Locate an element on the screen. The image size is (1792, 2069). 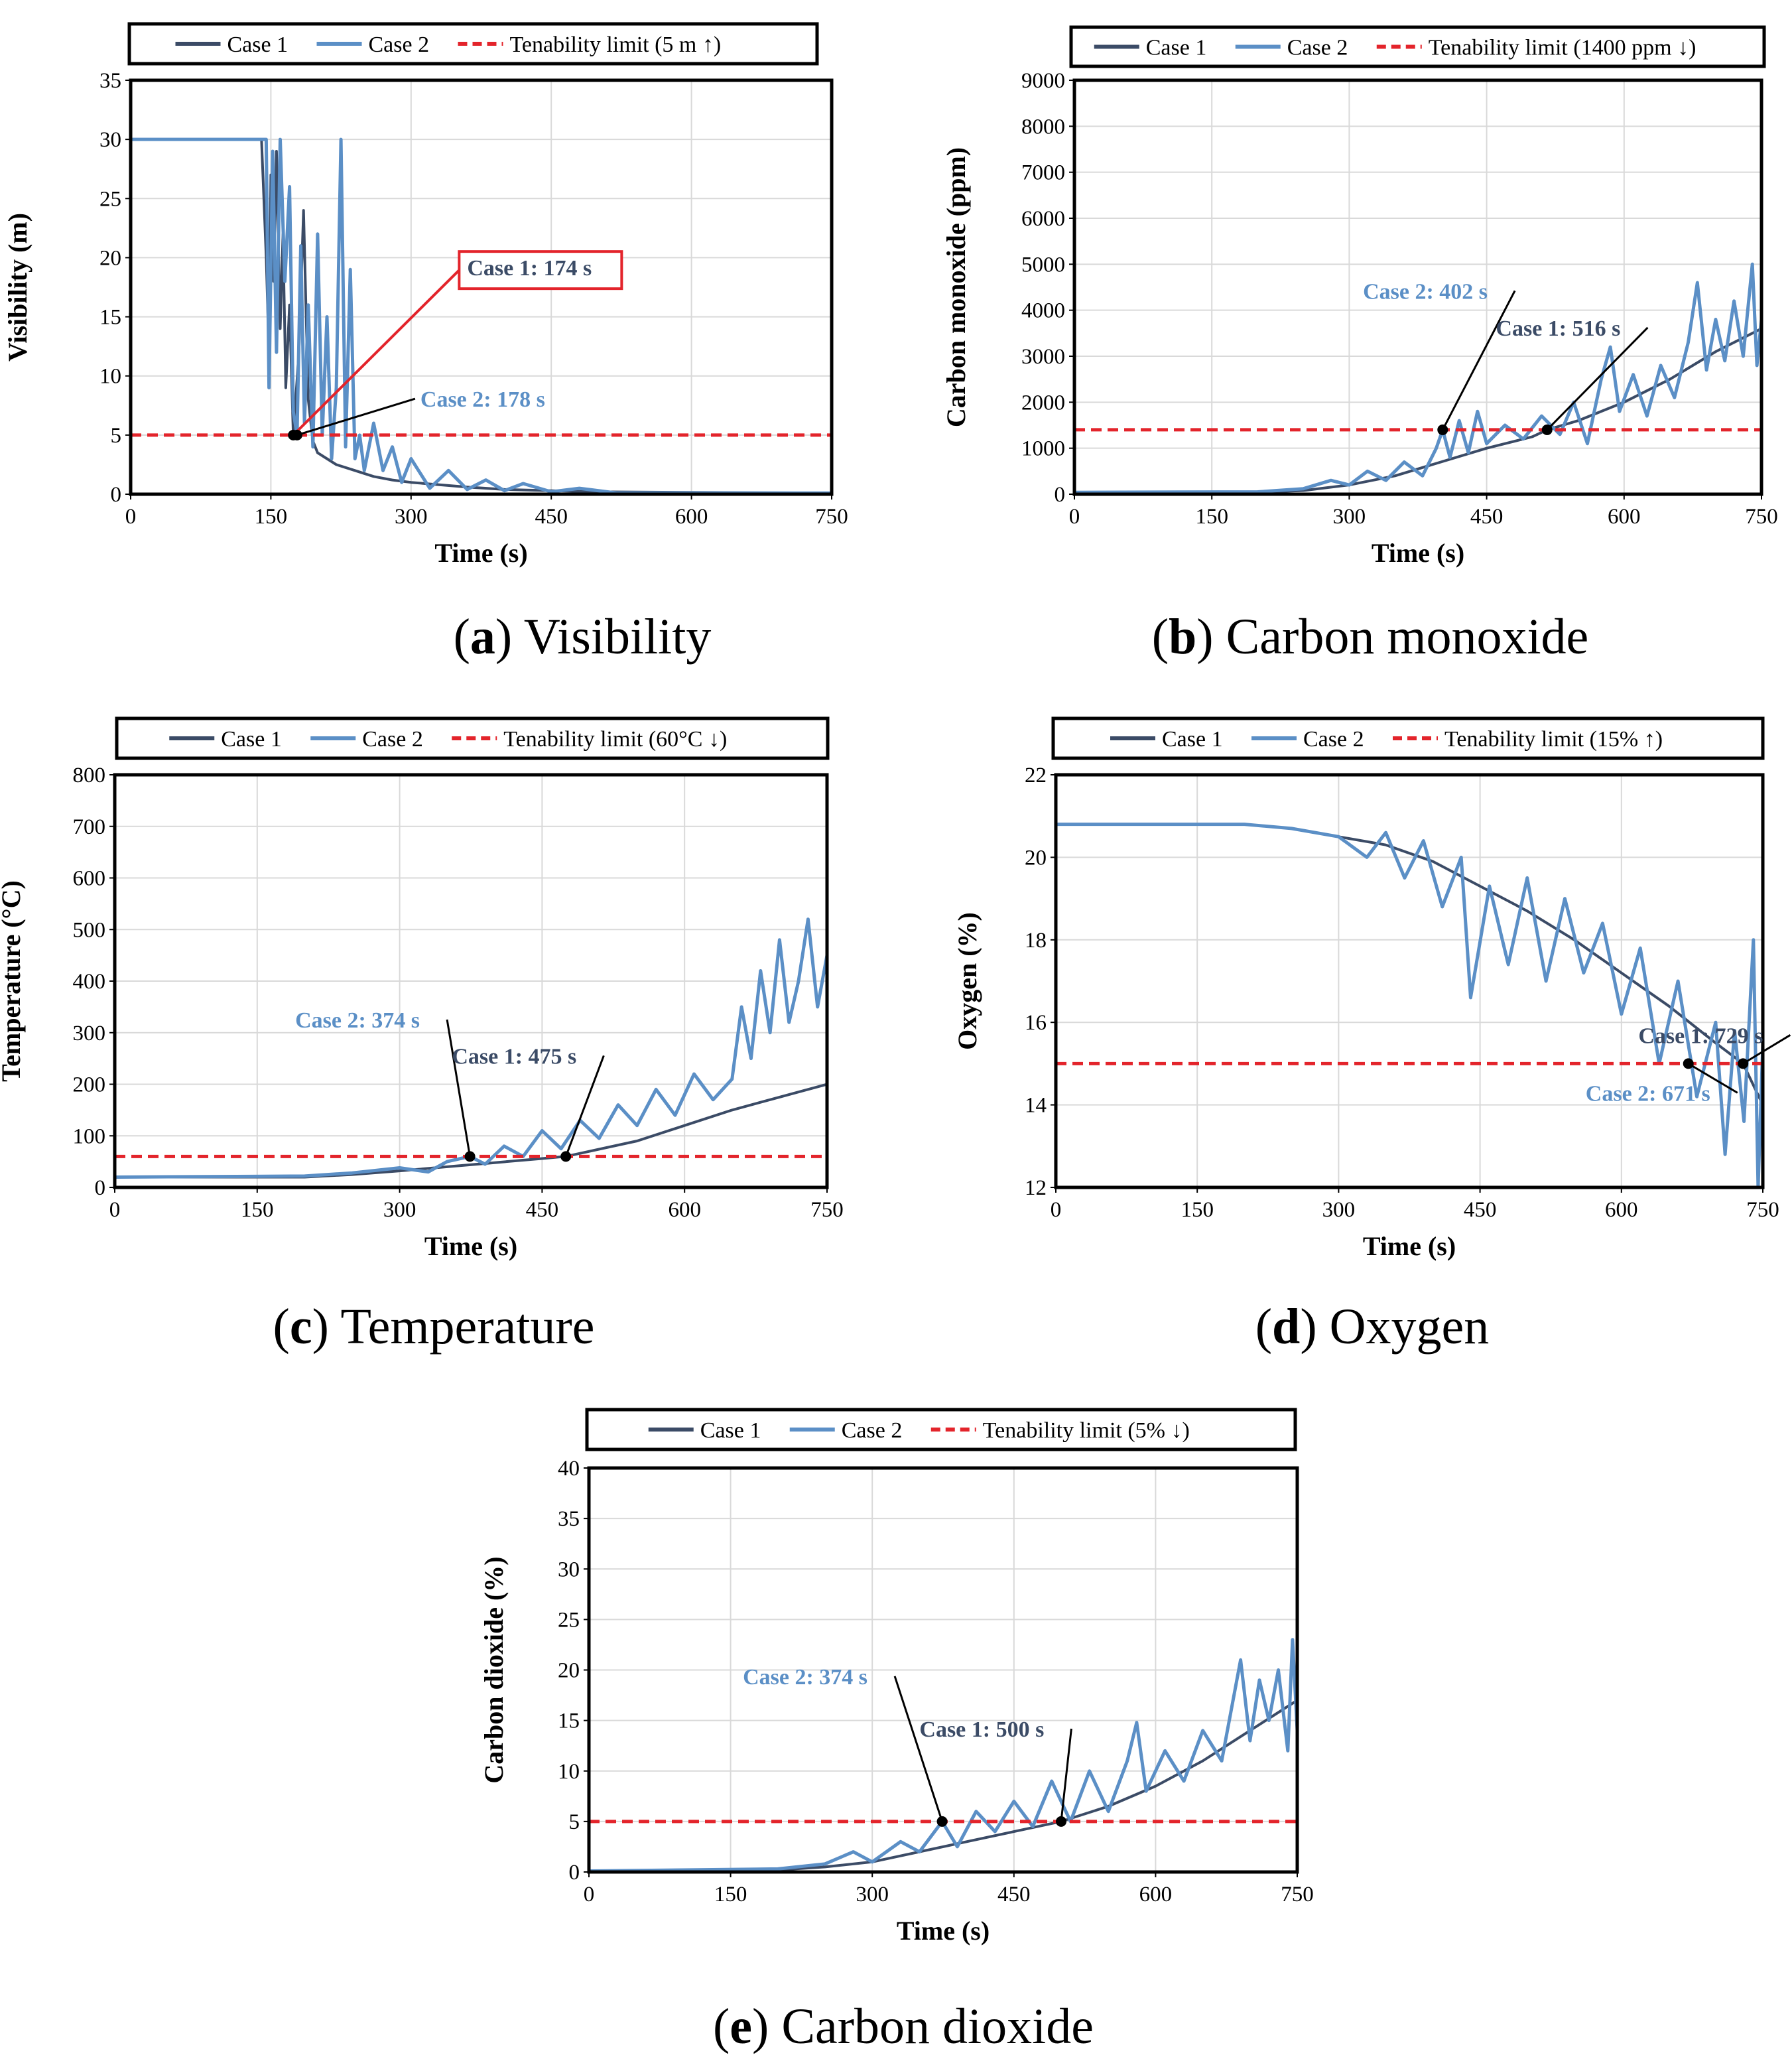
y-tick-label: 300 is located at coordinates (89, 1033).